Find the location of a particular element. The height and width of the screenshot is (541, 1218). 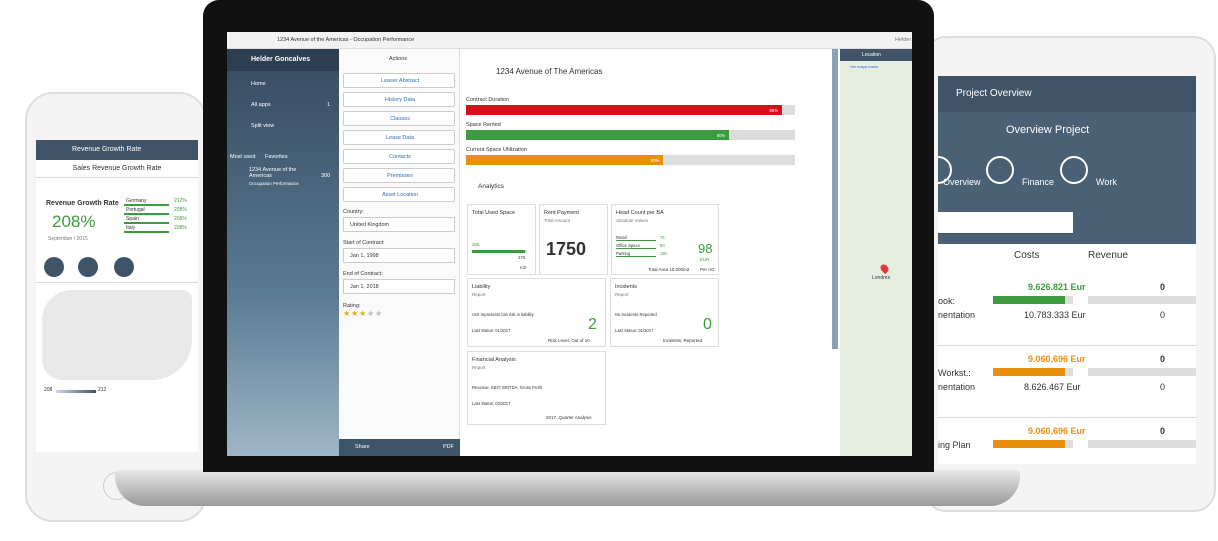

rev-bottom: 0 is located at coordinates (1163, 387).